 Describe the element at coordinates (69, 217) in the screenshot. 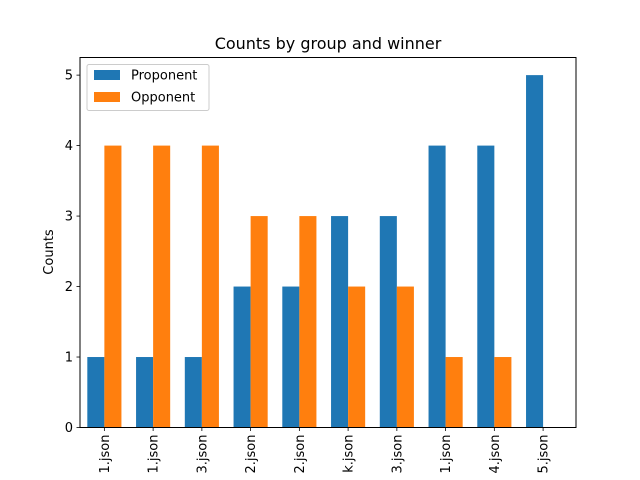

I see `y-tick-label: 3` at that location.